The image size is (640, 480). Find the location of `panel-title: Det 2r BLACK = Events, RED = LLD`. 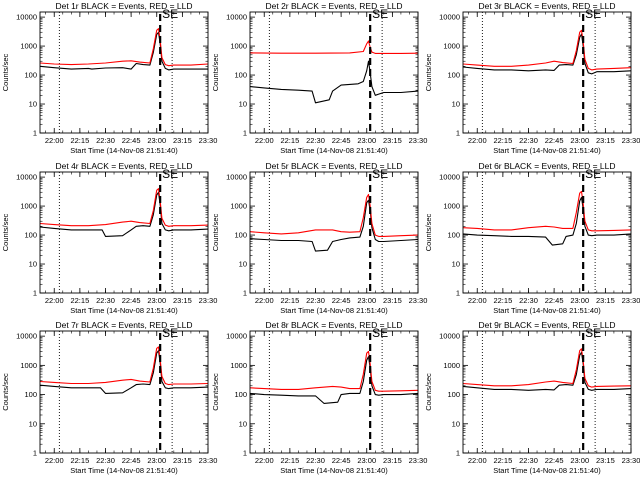

panel-title: Det 2r BLACK = Events, RED = LLD is located at coordinates (333, 6).